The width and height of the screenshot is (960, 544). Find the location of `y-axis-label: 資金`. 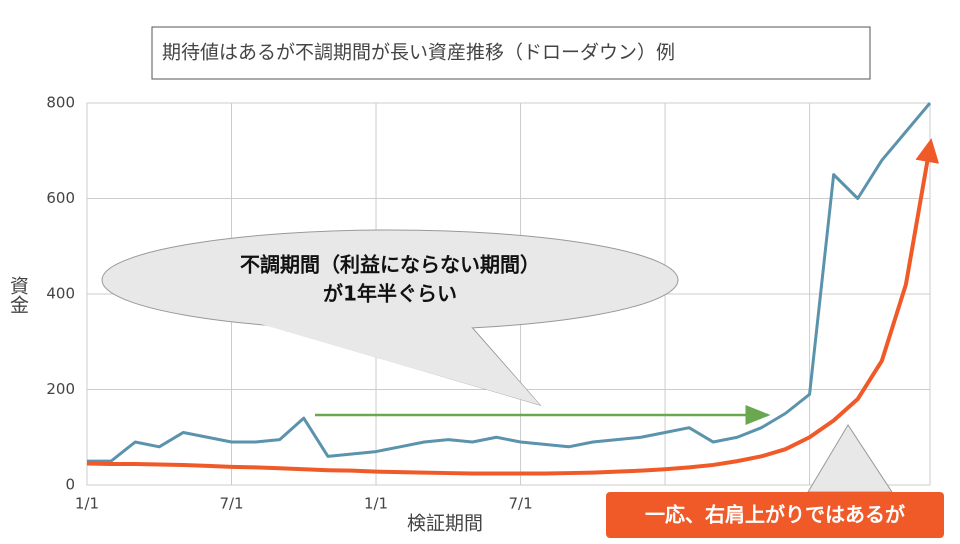

y-axis-label: 資金 is located at coordinates (18, 295).